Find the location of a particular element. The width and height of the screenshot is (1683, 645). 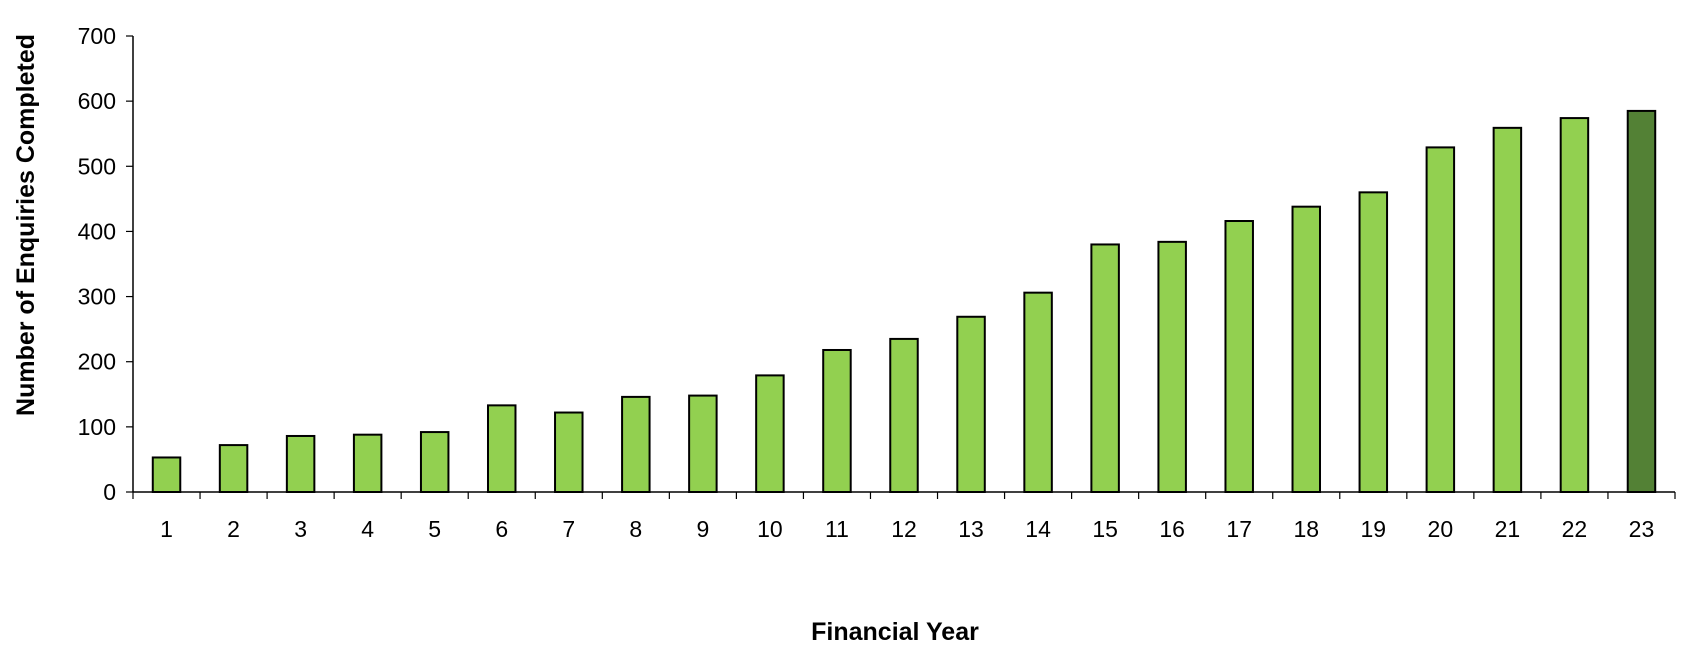

x-tick-label: 12 is located at coordinates (904, 529).